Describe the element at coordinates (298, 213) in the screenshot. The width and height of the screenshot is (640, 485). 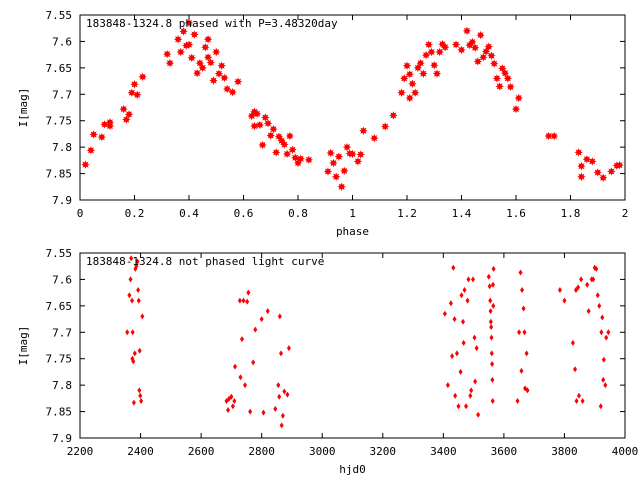
I see `x-tick-label: 0.8` at that location.